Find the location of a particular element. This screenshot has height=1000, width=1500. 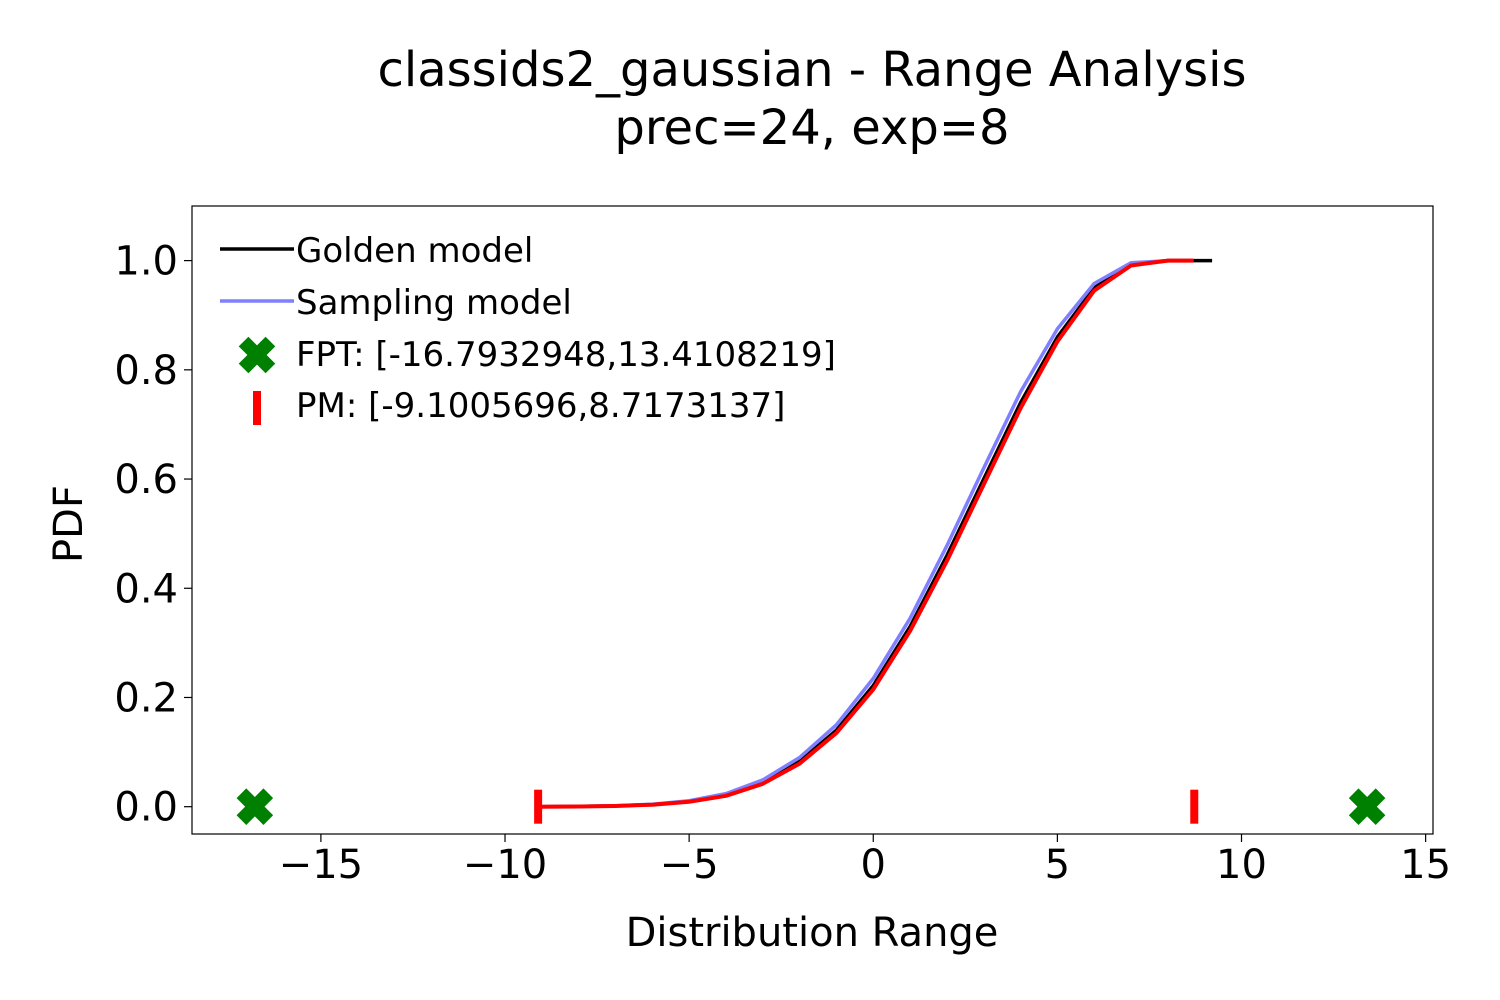

x-tick-label: 5 is located at coordinates (1057, 865).